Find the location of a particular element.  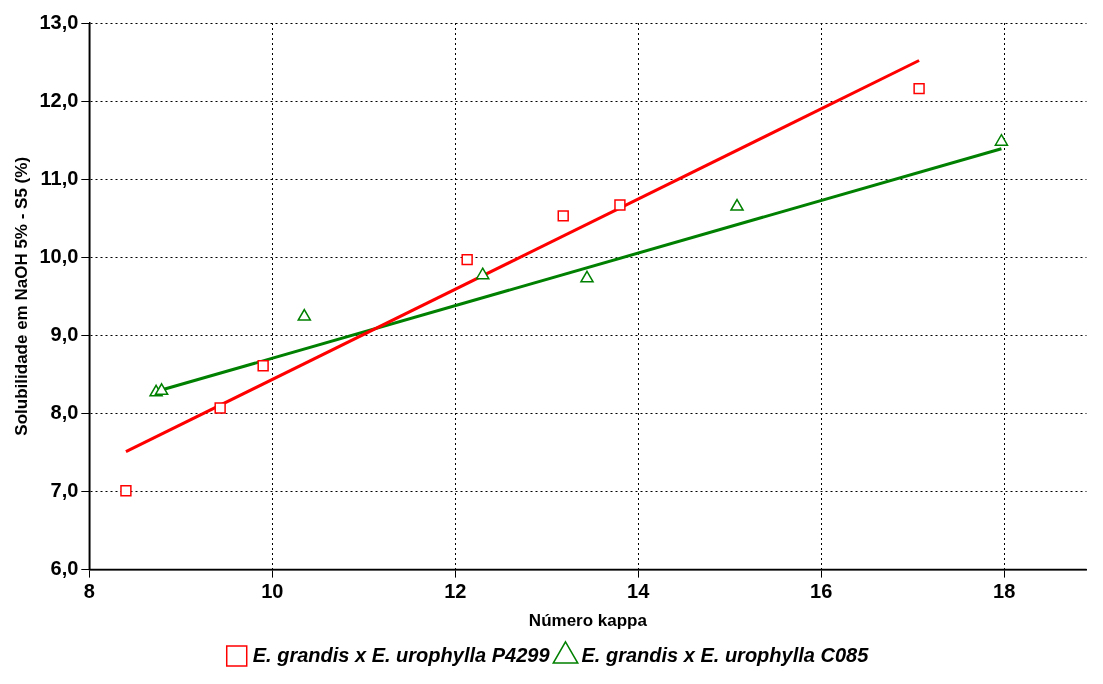

x-tick-label: 18 is located at coordinates (1004, 591).